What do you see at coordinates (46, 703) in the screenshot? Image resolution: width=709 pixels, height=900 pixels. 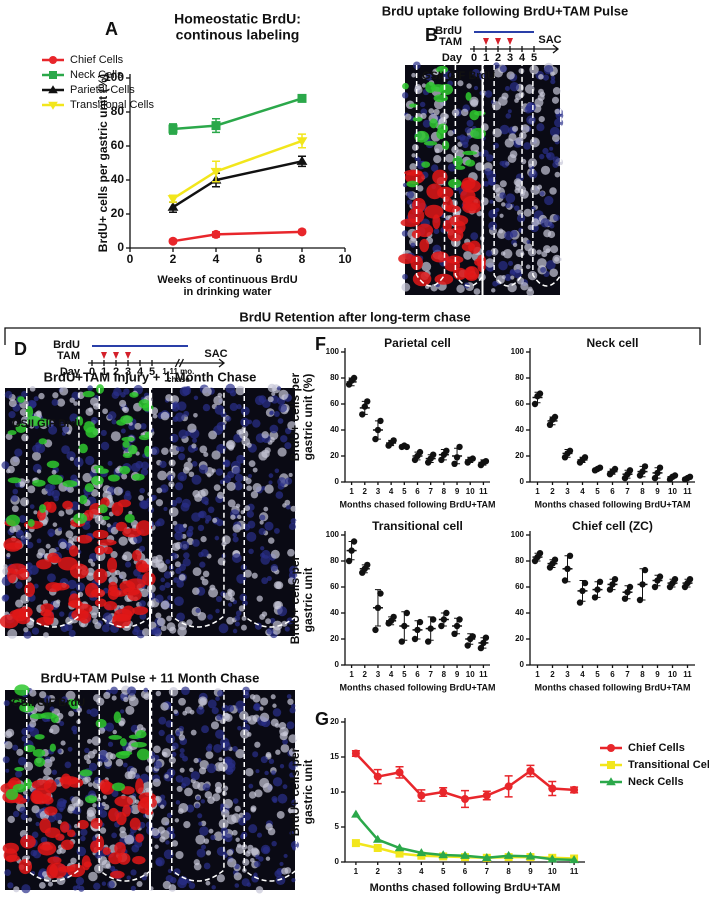 I see `stain-legend: GIF` at bounding box center [46, 703].